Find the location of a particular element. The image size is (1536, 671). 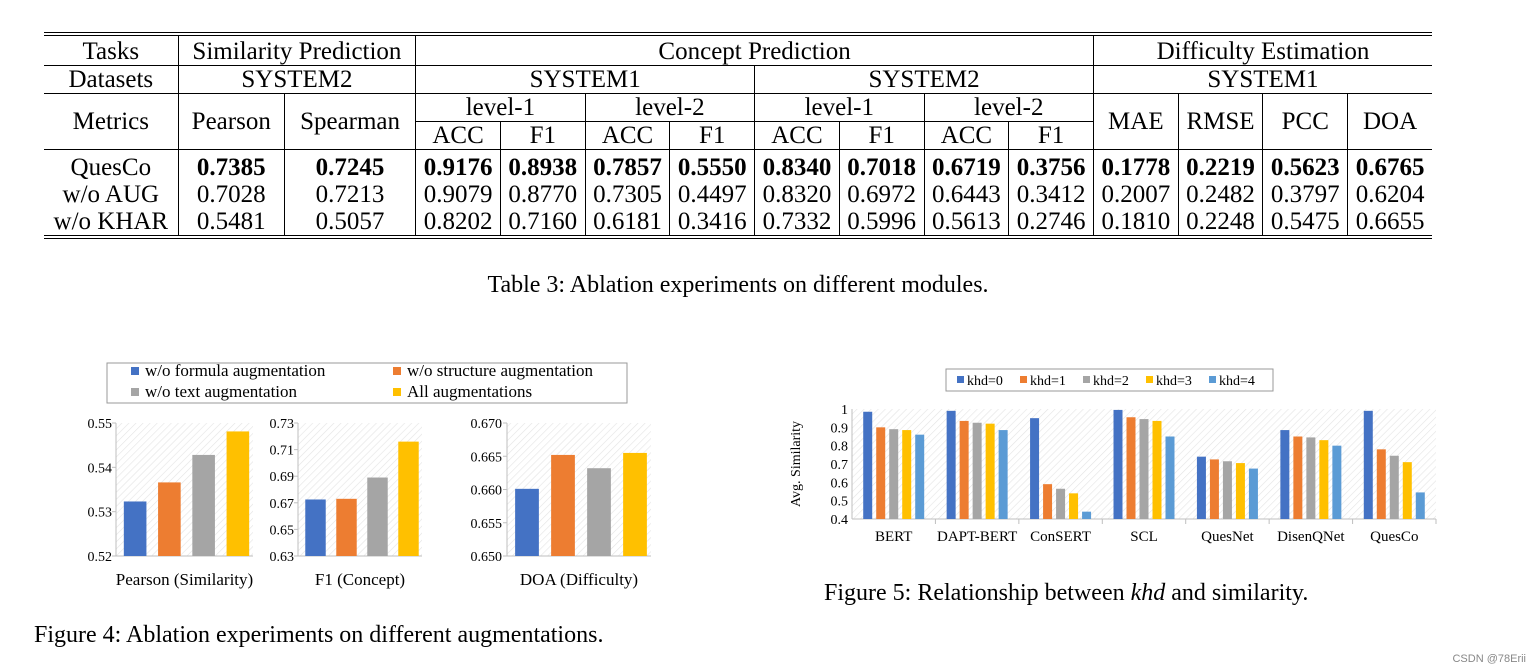

header-similarity-prediction: Similarity Prediction is located at coordinates (296, 50).